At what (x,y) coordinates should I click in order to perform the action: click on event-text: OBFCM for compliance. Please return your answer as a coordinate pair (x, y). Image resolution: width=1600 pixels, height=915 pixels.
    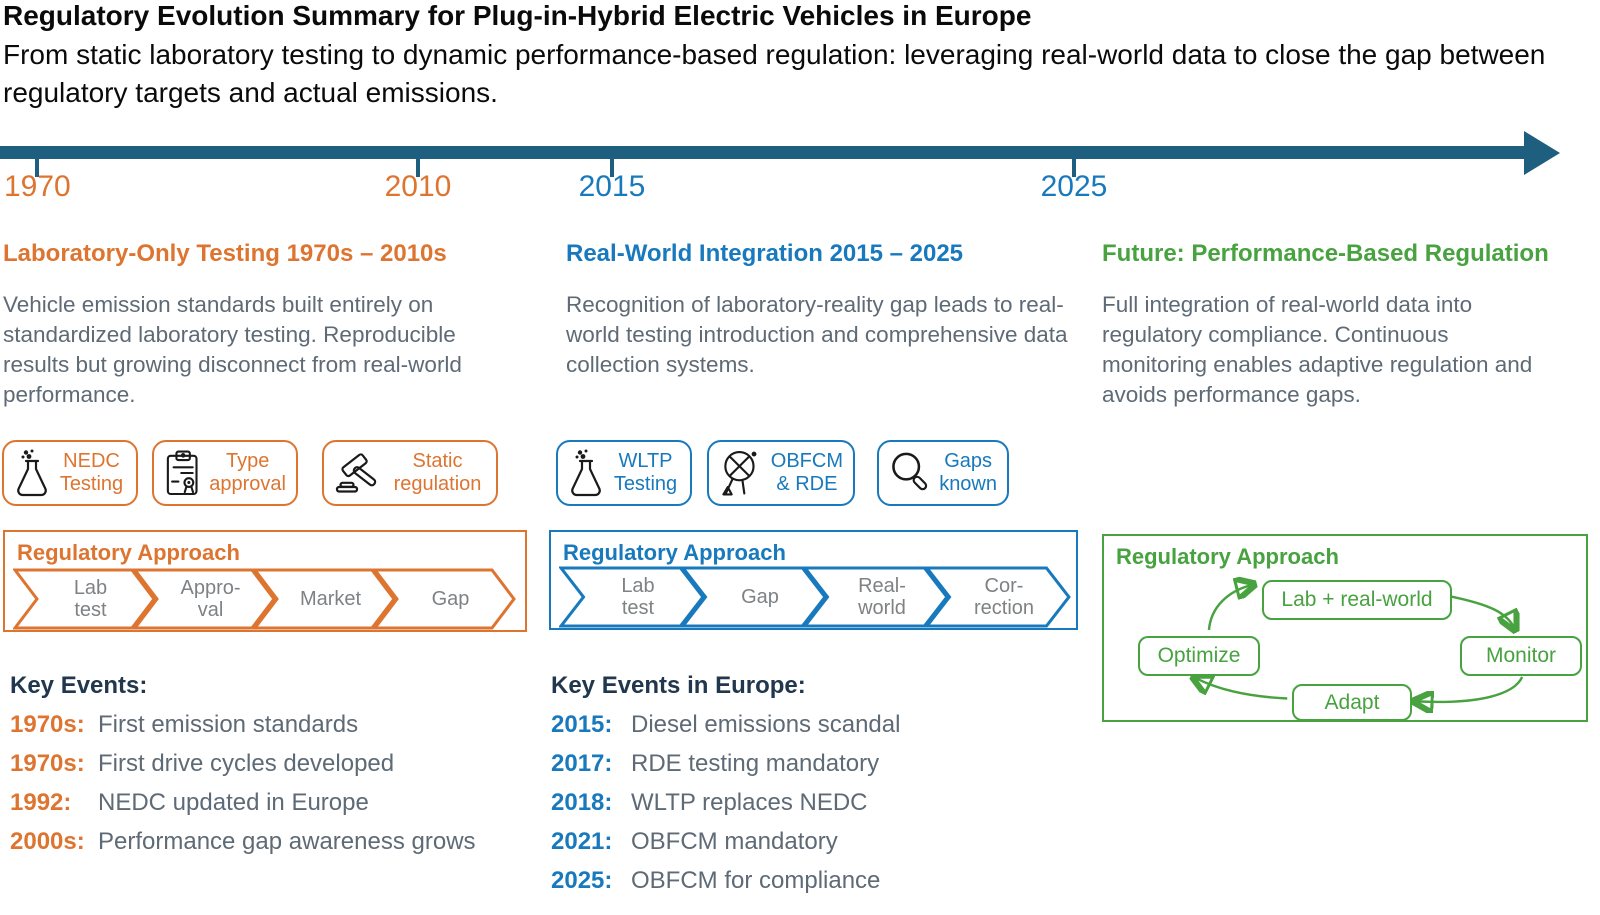
    Looking at the image, I should click on (756, 880).